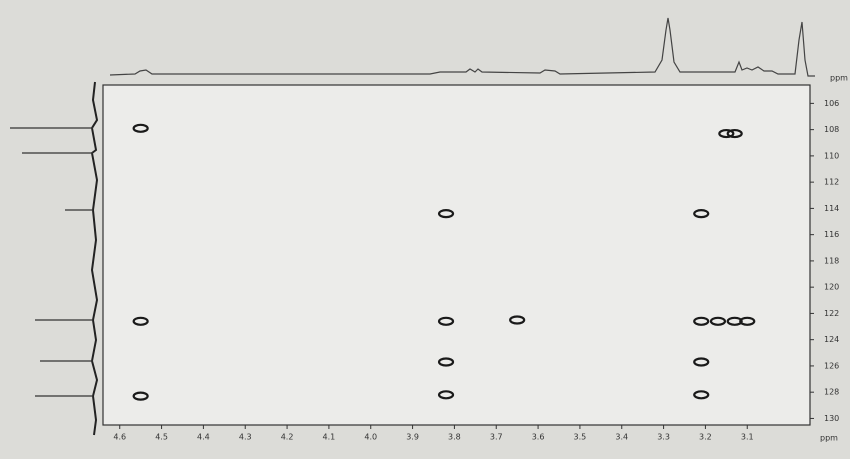 The height and width of the screenshot is (459, 850). I want to click on x-axis-label: ppm, so click(829, 438).